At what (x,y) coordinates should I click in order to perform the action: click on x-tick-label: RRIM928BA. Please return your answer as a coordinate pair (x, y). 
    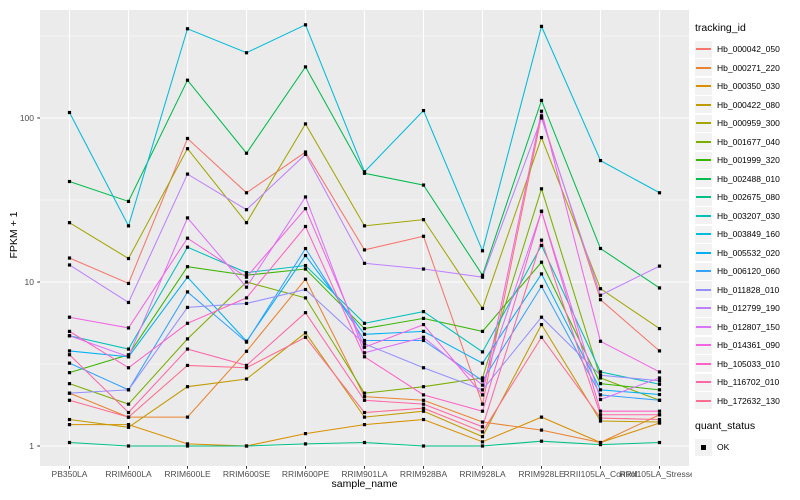
    Looking at the image, I should click on (424, 474).